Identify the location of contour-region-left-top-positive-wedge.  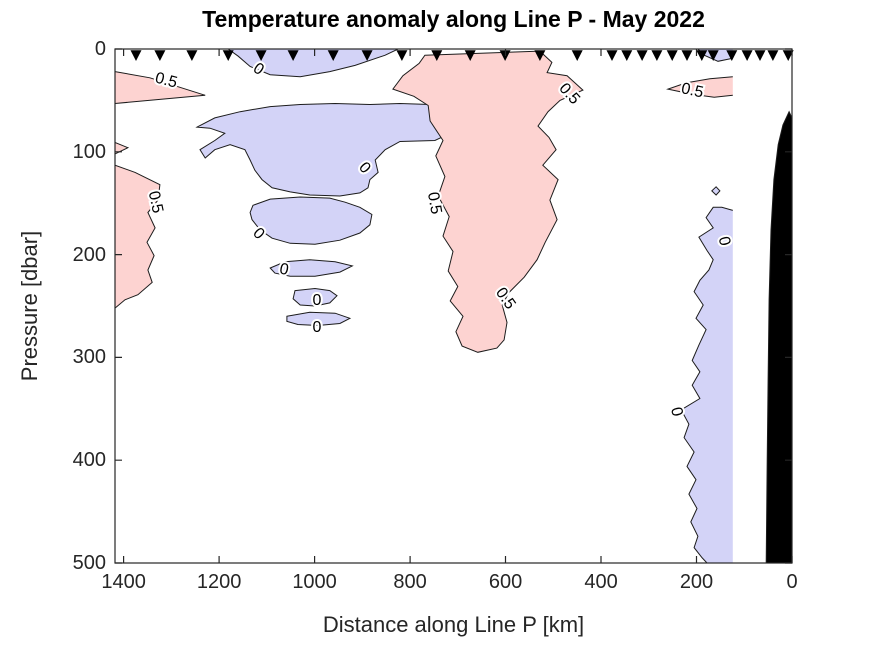
(160, 87).